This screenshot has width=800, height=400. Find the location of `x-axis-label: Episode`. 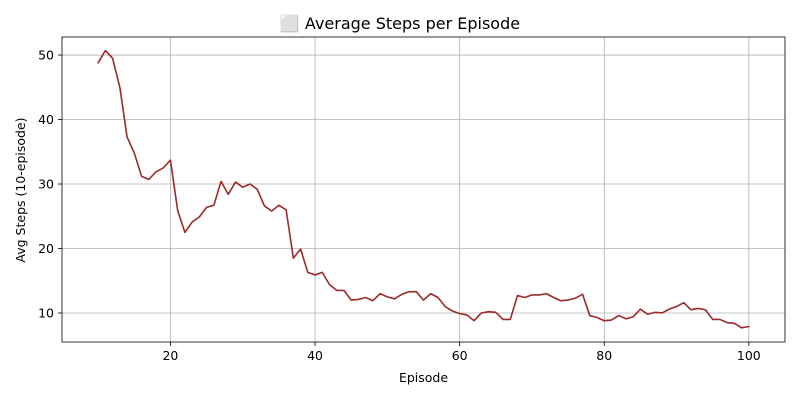

x-axis-label: Episode is located at coordinates (423, 377).